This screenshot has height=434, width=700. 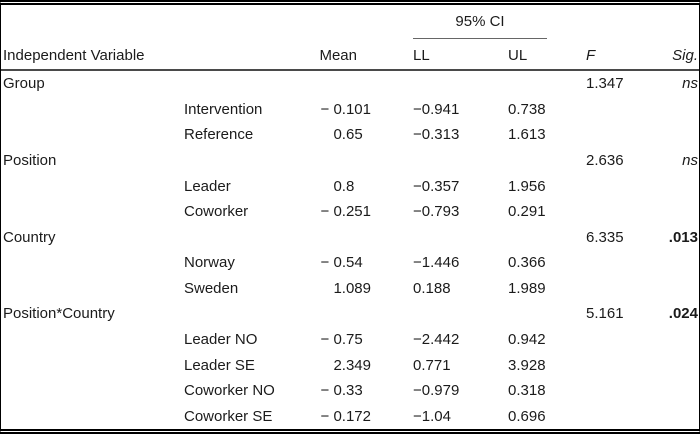 What do you see at coordinates (527, 416) in the screenshot?
I see `ul-cell: 0.696` at bounding box center [527, 416].